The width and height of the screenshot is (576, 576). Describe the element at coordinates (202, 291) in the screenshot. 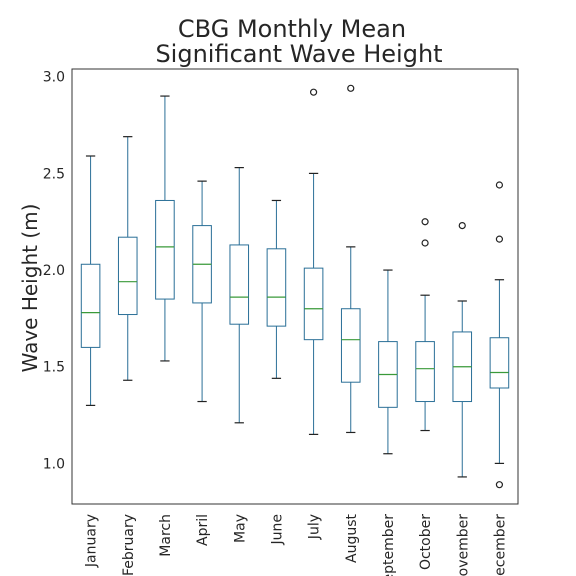

I see `box-april` at that location.